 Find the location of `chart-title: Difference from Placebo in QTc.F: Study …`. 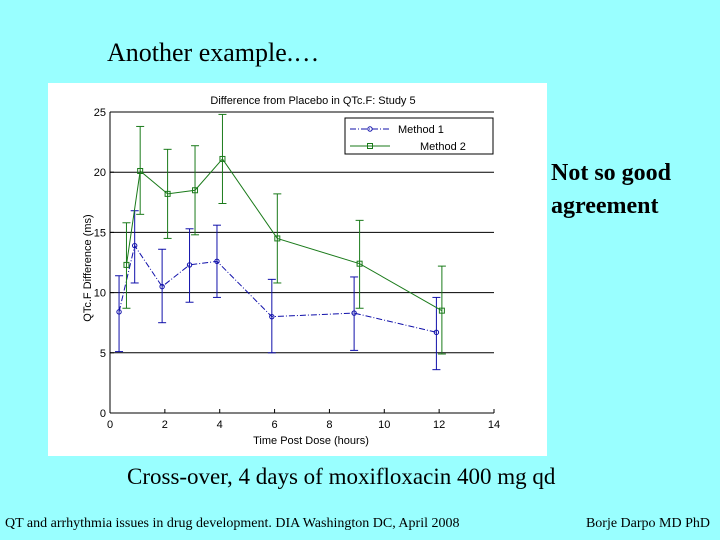

chart-title: Difference from Placebo in QTc.F: Study … is located at coordinates (312, 101).